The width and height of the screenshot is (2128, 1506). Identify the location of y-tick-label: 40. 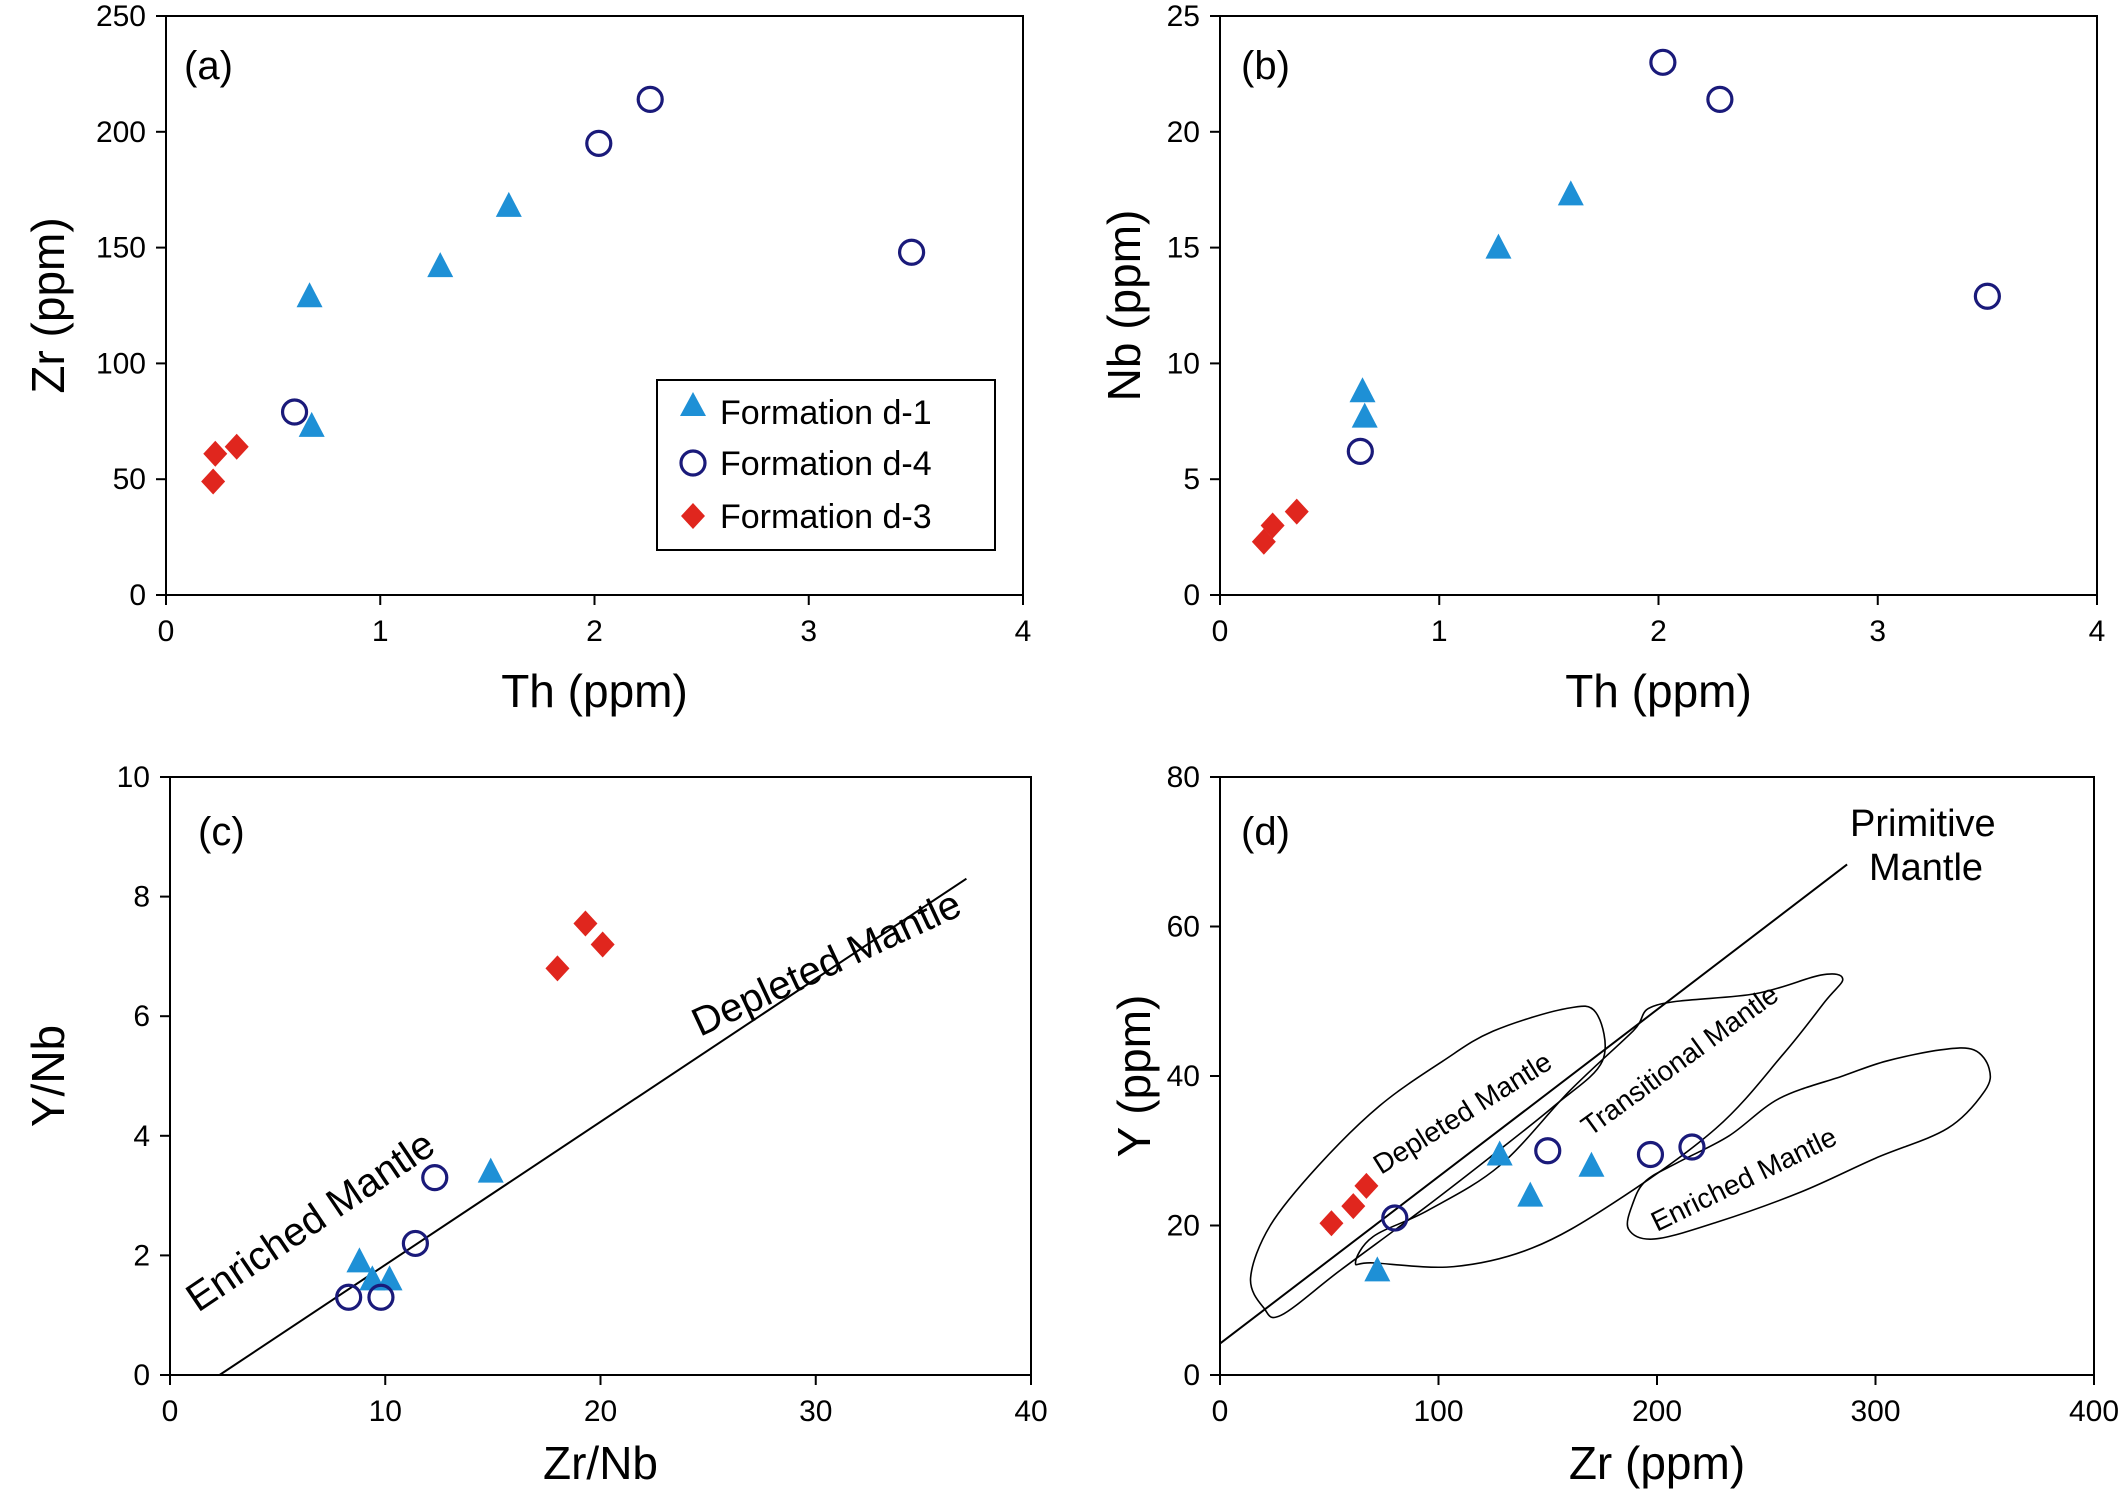
(1183, 1076).